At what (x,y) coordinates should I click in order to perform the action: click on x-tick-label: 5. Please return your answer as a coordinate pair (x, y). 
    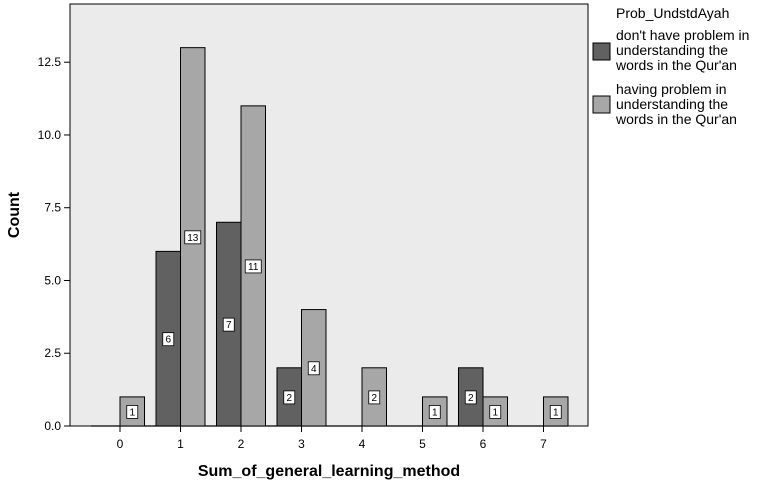
    Looking at the image, I should click on (422, 444).